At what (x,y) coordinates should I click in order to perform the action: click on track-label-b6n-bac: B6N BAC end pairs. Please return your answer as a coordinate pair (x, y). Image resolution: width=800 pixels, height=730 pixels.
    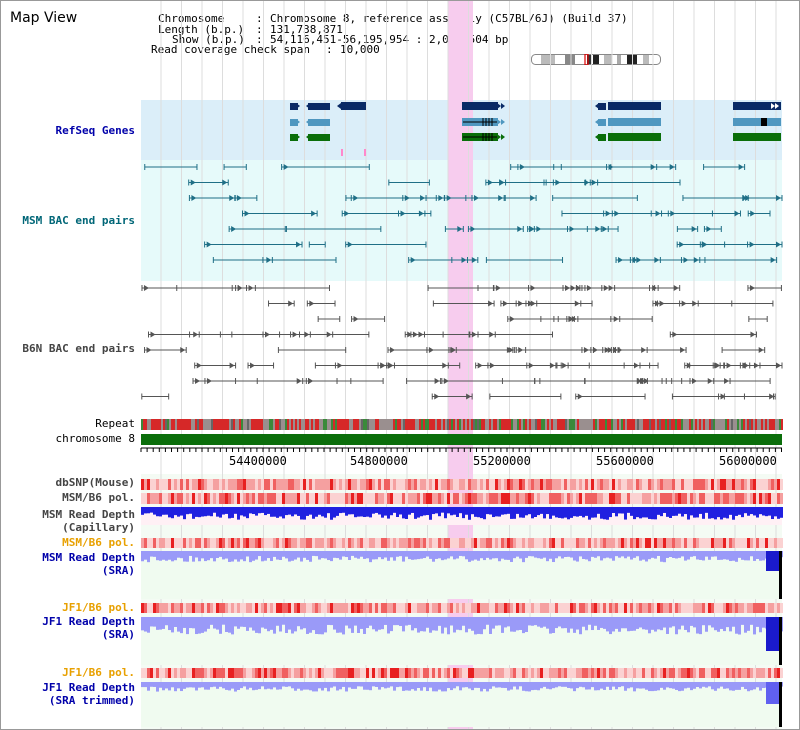
    Looking at the image, I should click on (70, 348).